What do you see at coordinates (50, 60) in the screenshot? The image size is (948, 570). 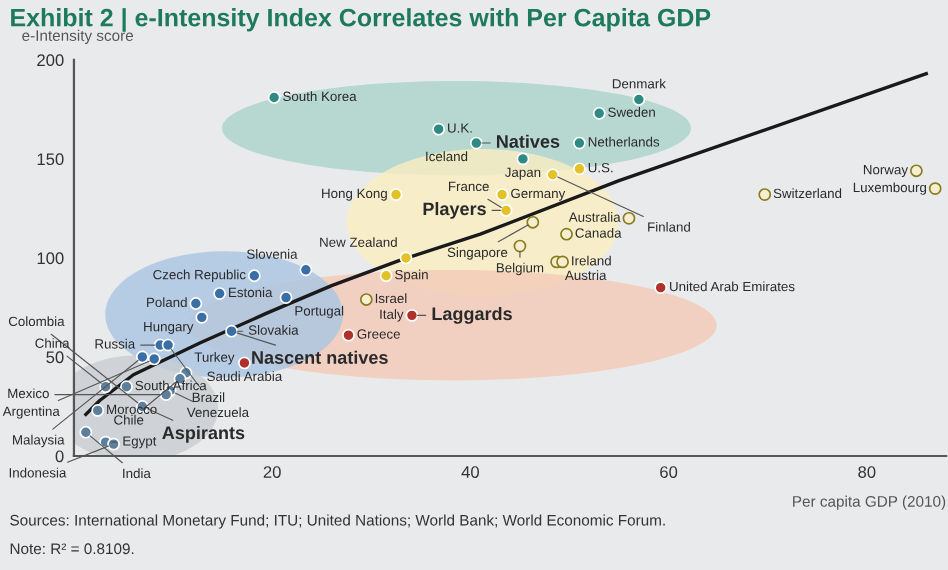 I see `y-tick-label: 200` at bounding box center [50, 60].